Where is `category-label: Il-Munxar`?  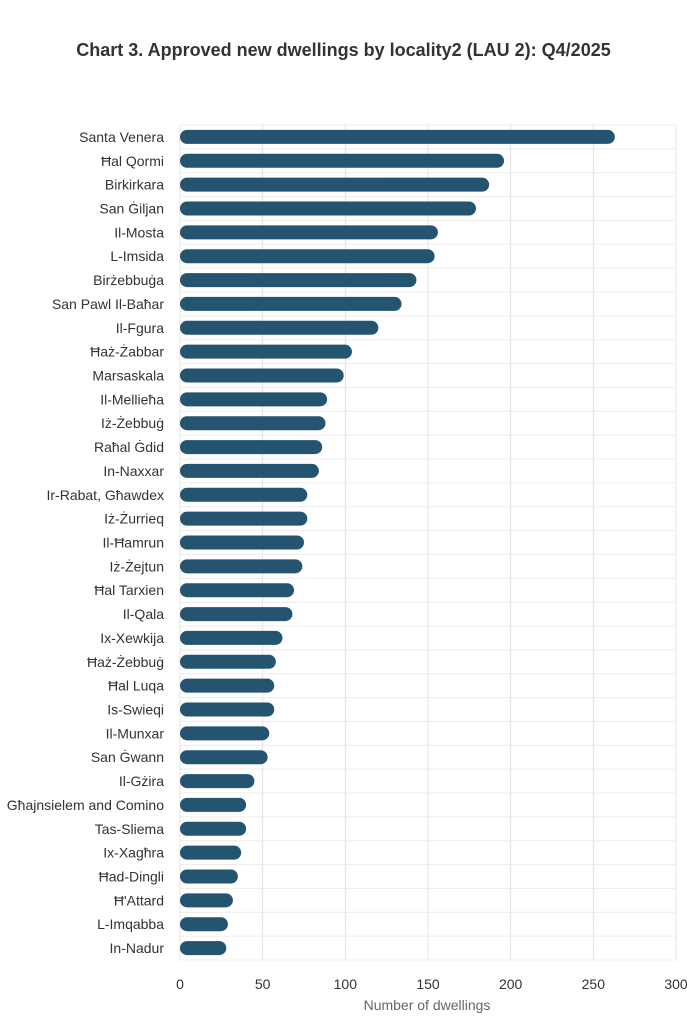
category-label: Il-Munxar is located at coordinates (135, 733).